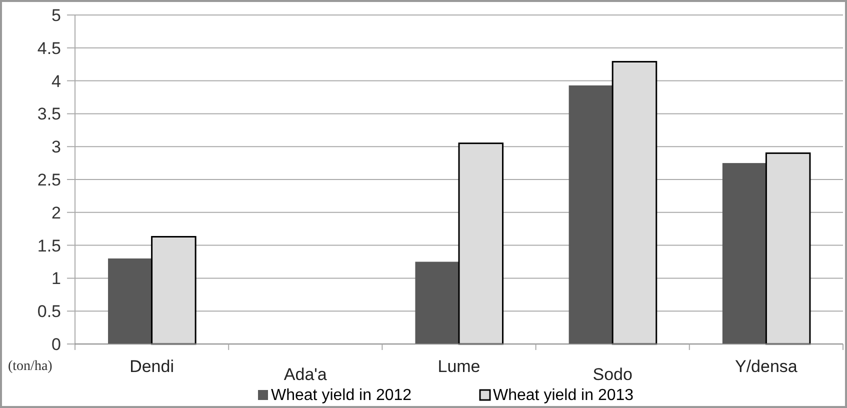 Image resolution: width=847 pixels, height=408 pixels. Describe the element at coordinates (56, 344) in the screenshot. I see `y-tick-label: 0` at that location.